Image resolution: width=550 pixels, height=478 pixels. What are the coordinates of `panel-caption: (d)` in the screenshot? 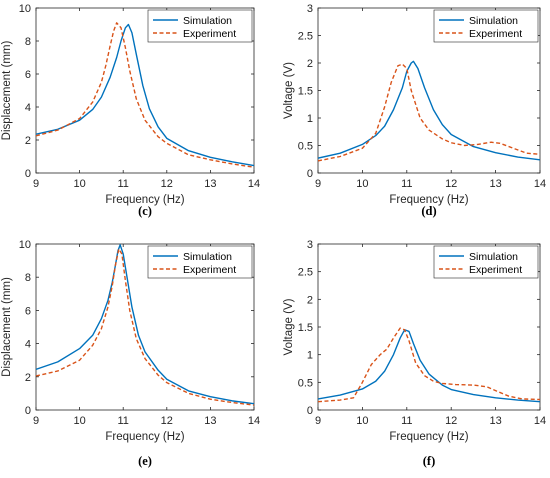 It's located at (428, 211).